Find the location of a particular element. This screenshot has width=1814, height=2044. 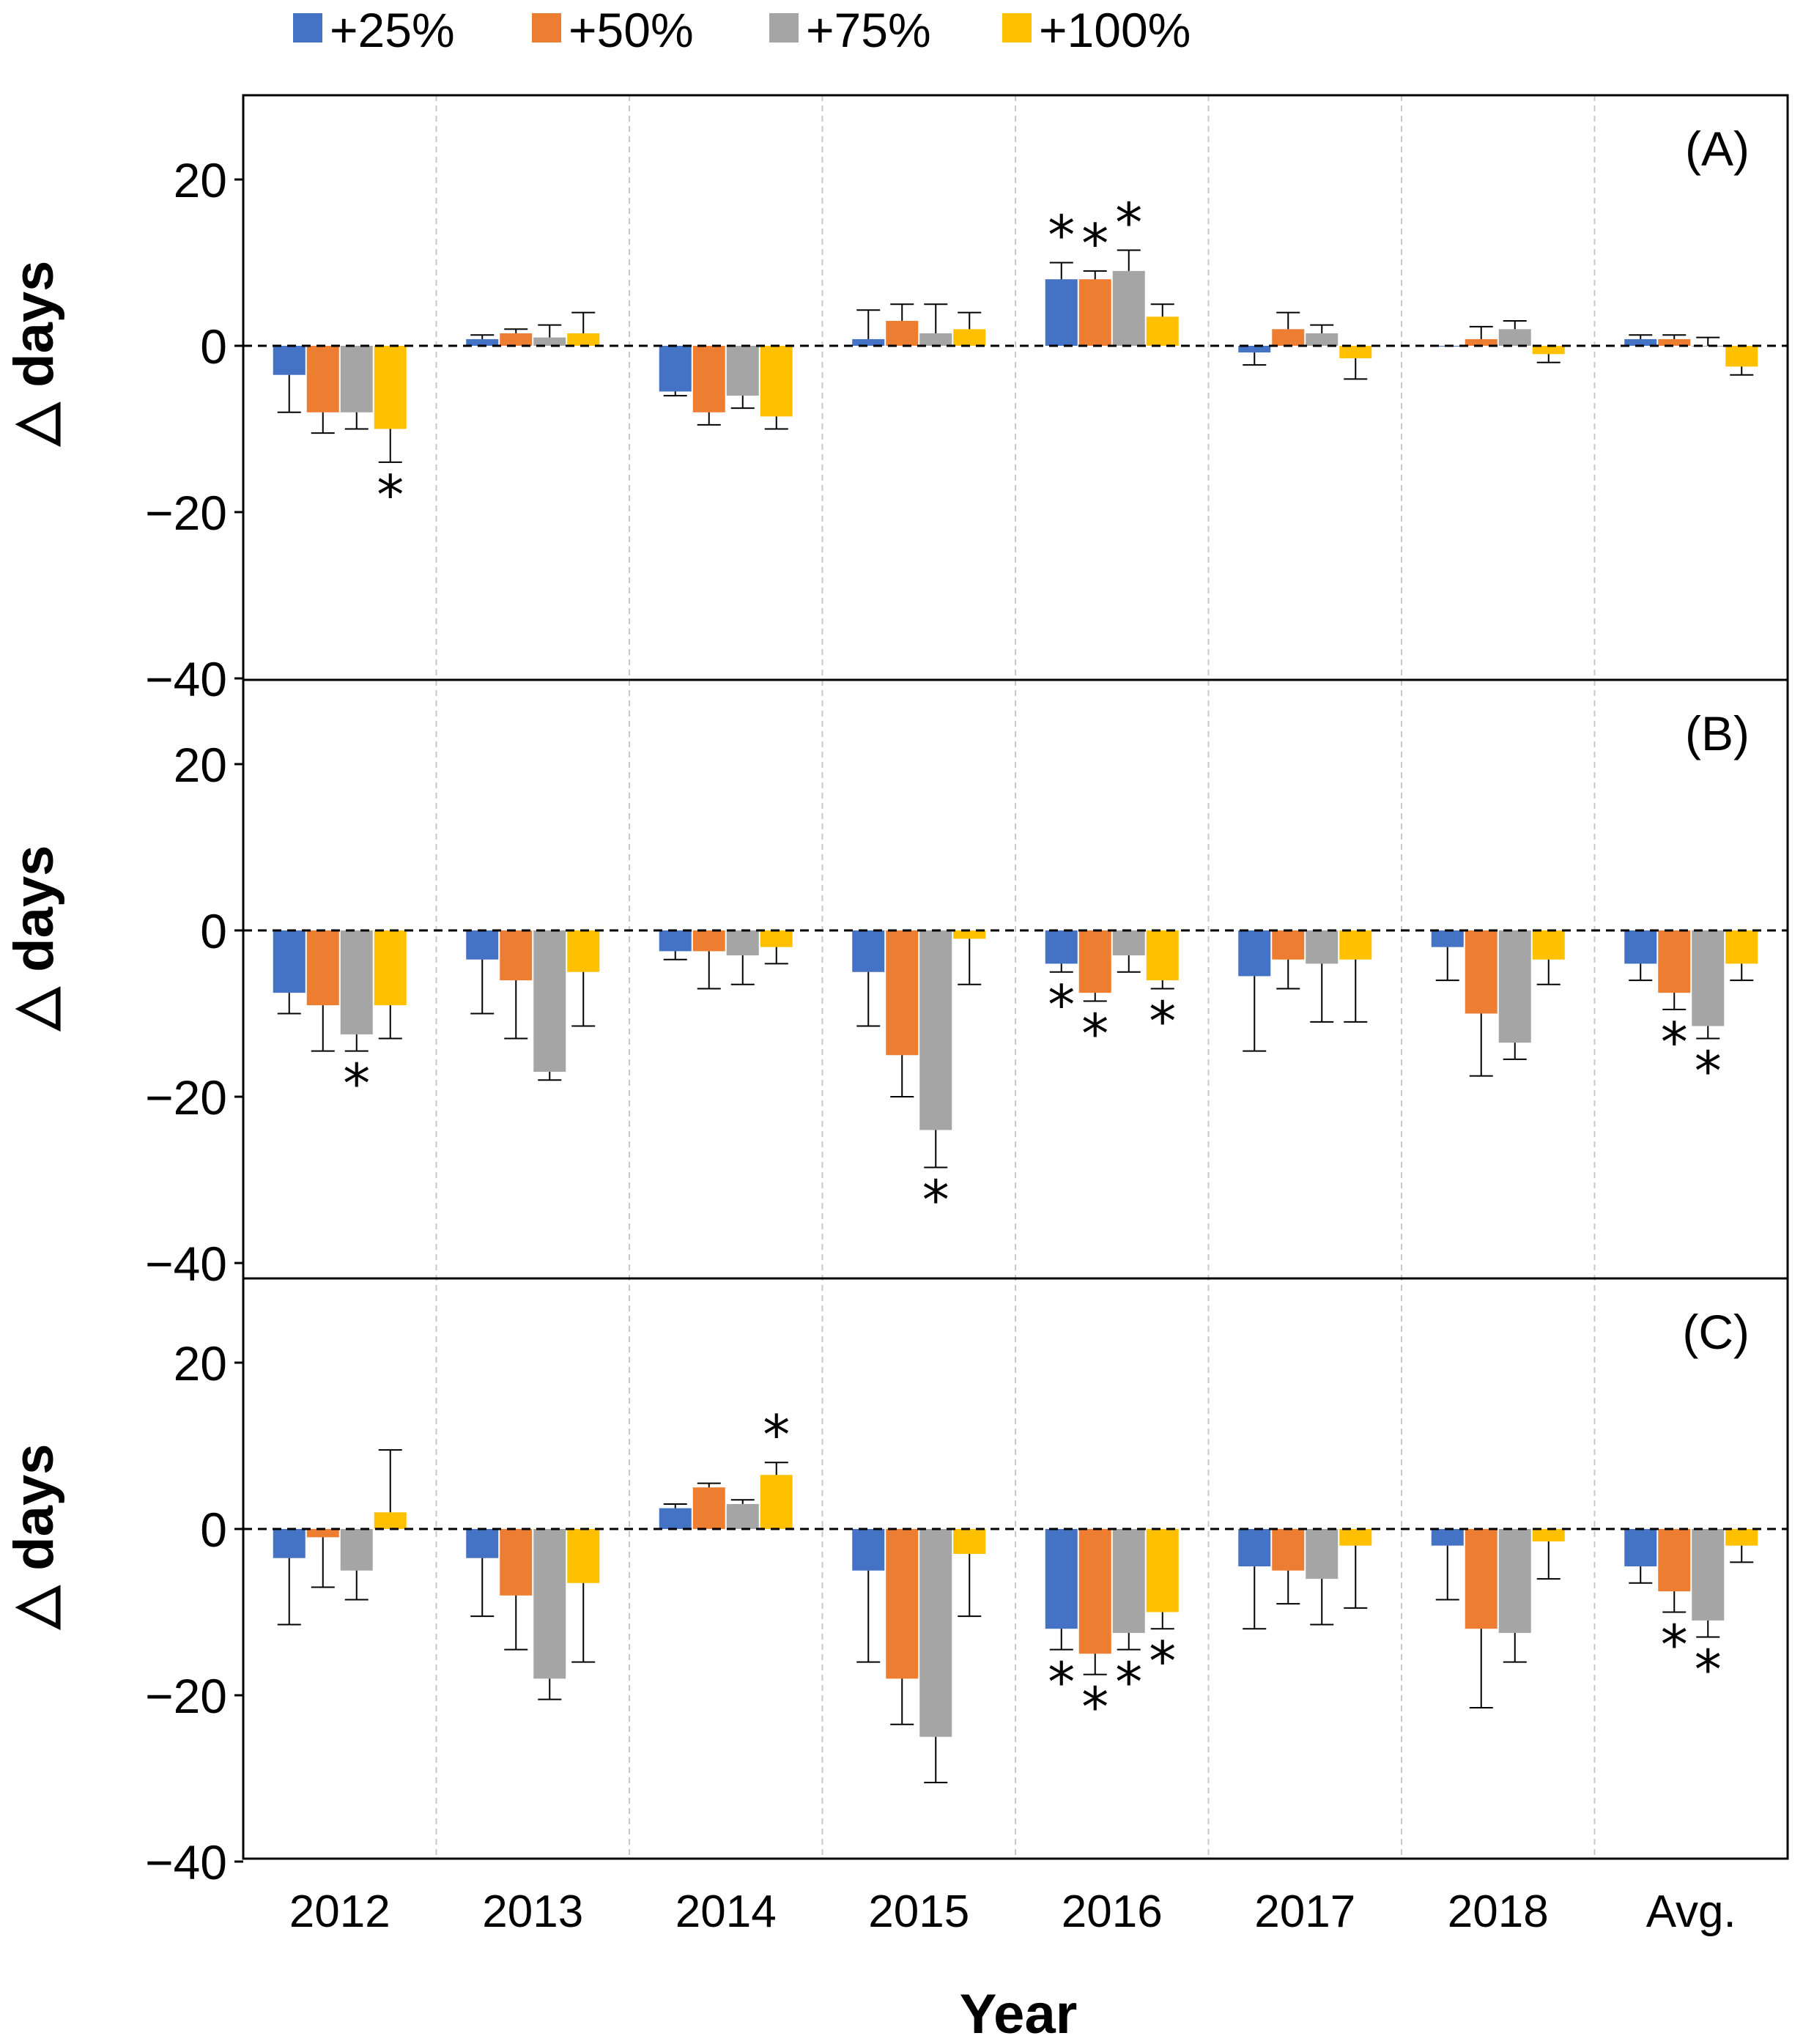

x-tick-label: 2013 is located at coordinates (532, 1912).